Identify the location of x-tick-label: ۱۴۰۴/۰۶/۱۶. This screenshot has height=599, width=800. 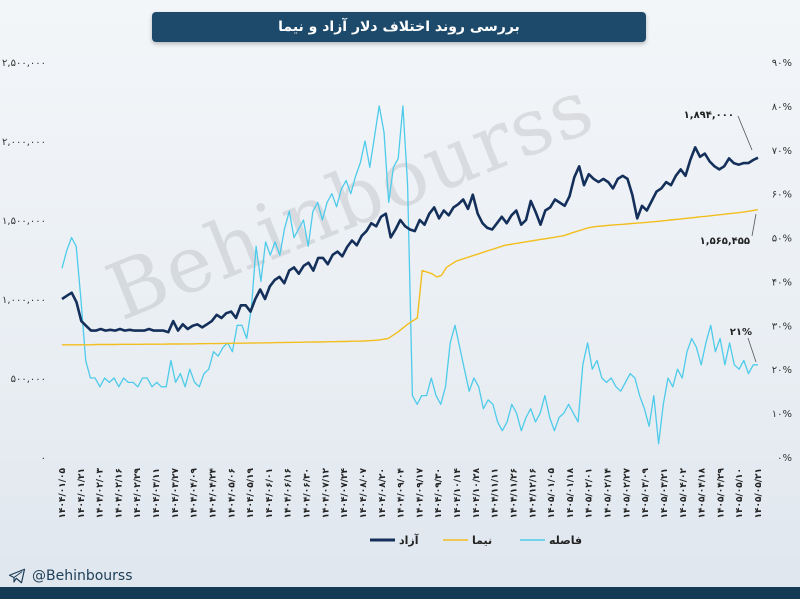
(289, 493).